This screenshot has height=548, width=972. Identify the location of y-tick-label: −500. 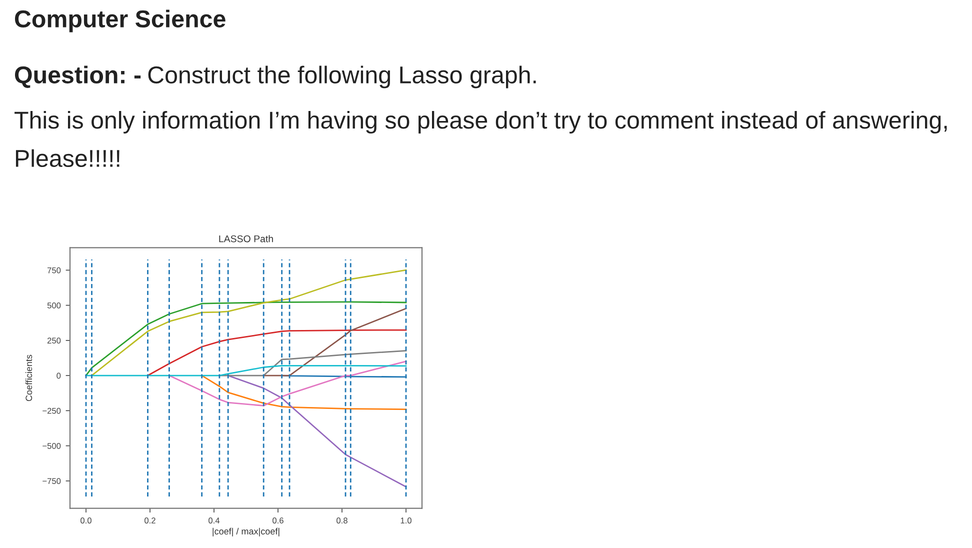
(51, 445).